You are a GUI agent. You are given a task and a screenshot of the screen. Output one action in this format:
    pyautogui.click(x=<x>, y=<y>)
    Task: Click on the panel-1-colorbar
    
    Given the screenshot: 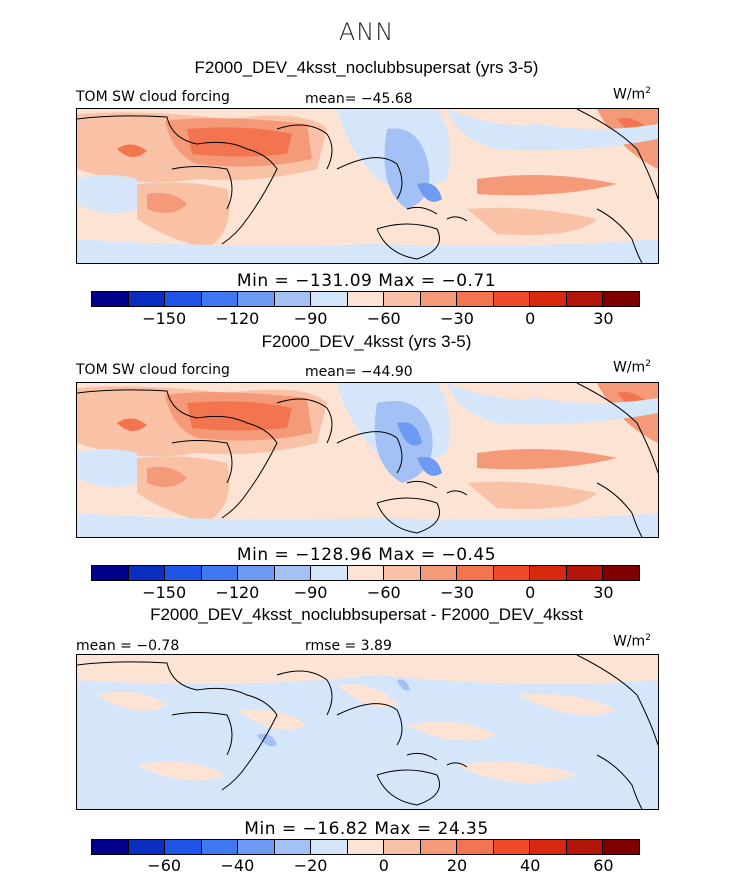 What is the action you would take?
    pyautogui.click(x=365, y=299)
    